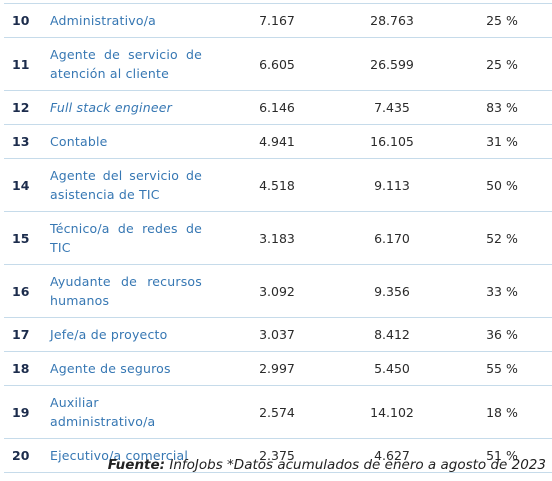 This screenshot has width=552, height=481. I want to click on percentage: 55 %, so click(492, 368).